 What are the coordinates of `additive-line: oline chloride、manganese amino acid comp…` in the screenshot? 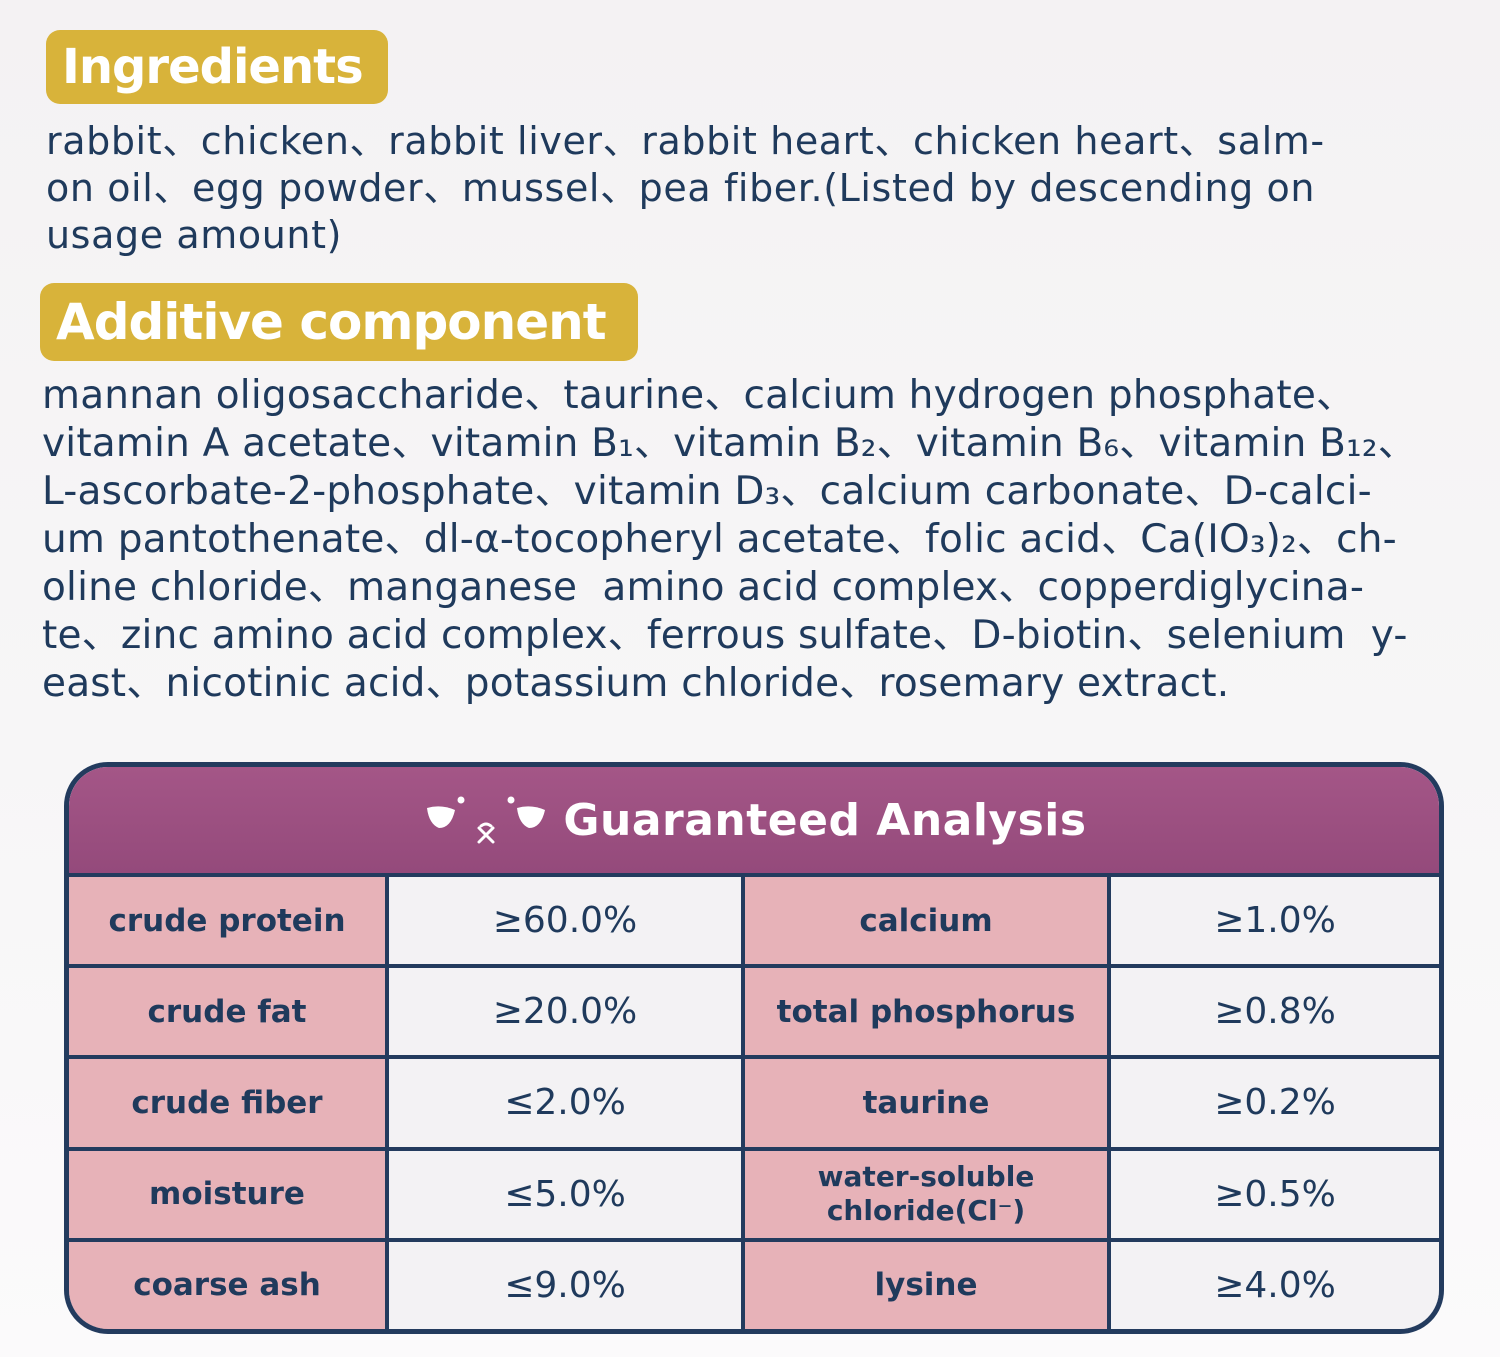 It's located at (703, 587).